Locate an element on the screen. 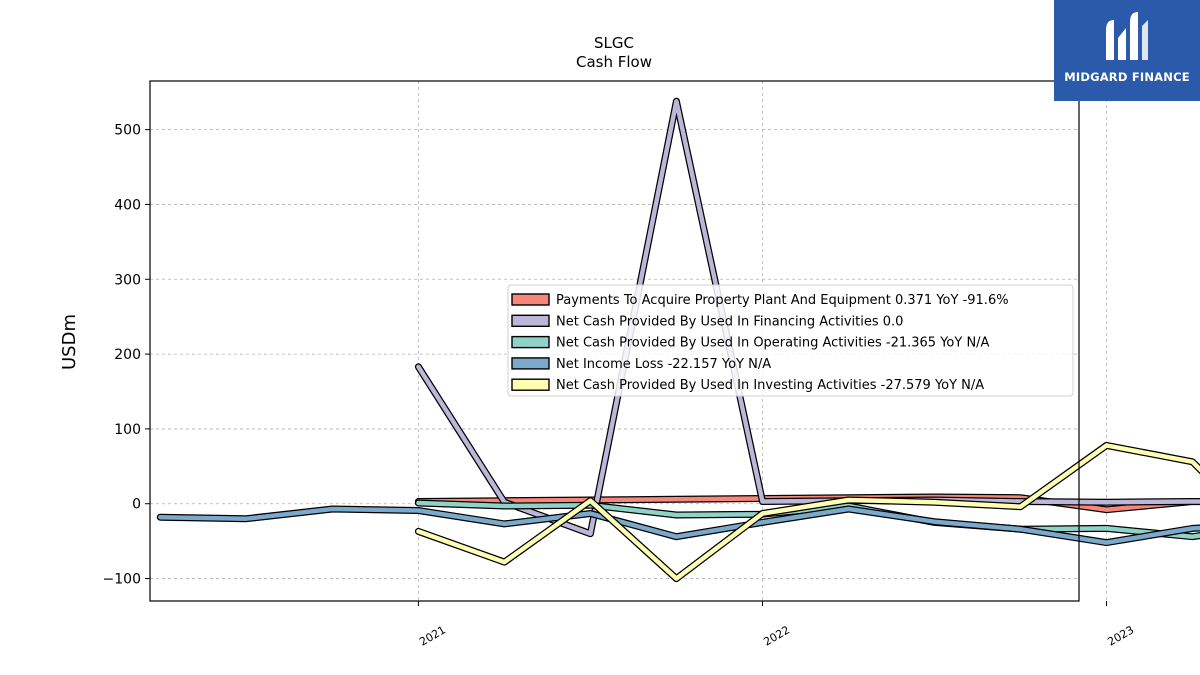 The width and height of the screenshot is (1200, 675). y-tick-label: −100 is located at coordinates (122, 580).